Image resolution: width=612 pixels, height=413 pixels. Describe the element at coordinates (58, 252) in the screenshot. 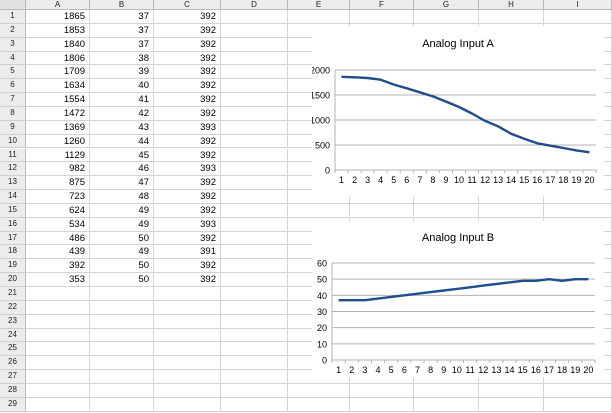

I see `cell-a18: 439` at that location.